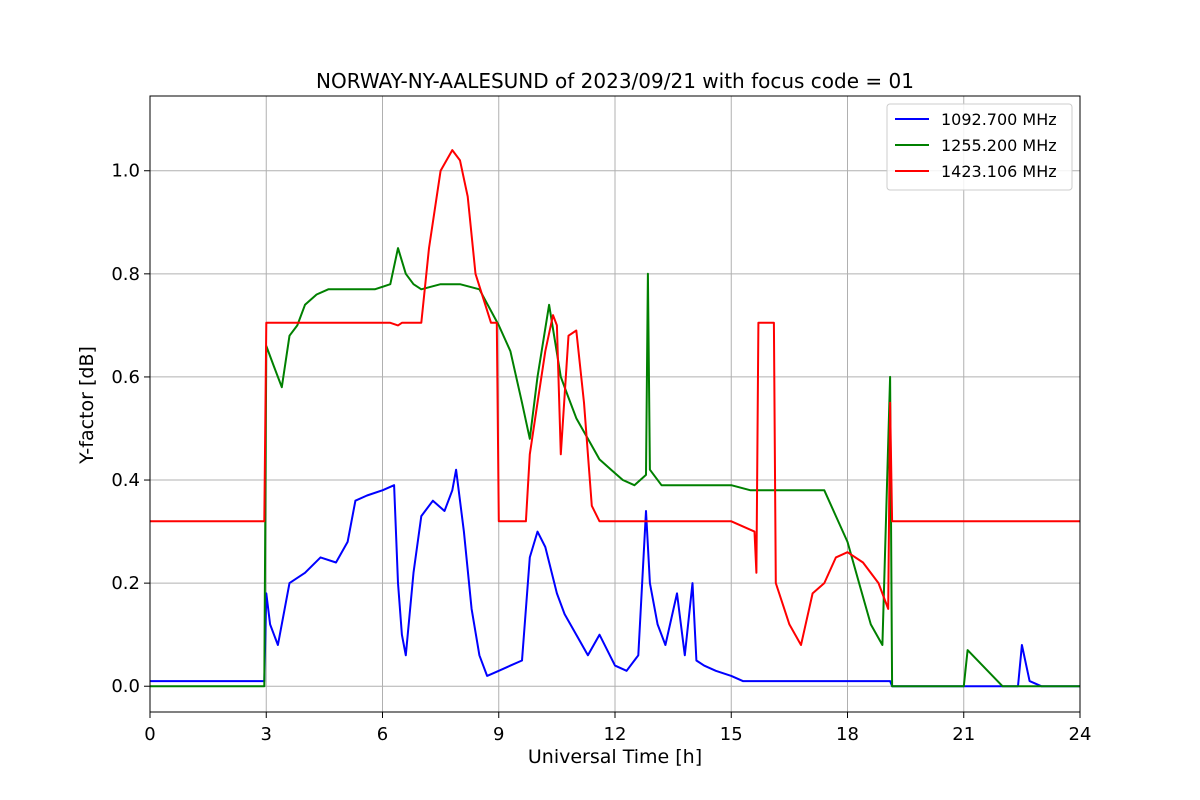 This screenshot has width=1200, height=800. What do you see at coordinates (731, 734) in the screenshot?
I see `x-tick-label: 15` at bounding box center [731, 734].